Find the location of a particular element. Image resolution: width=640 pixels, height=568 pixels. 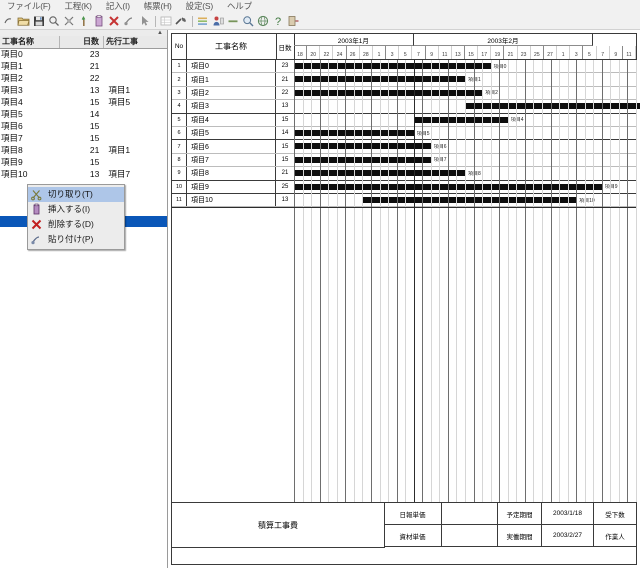

menu-process: 工程(K) is located at coordinates (78, 6).